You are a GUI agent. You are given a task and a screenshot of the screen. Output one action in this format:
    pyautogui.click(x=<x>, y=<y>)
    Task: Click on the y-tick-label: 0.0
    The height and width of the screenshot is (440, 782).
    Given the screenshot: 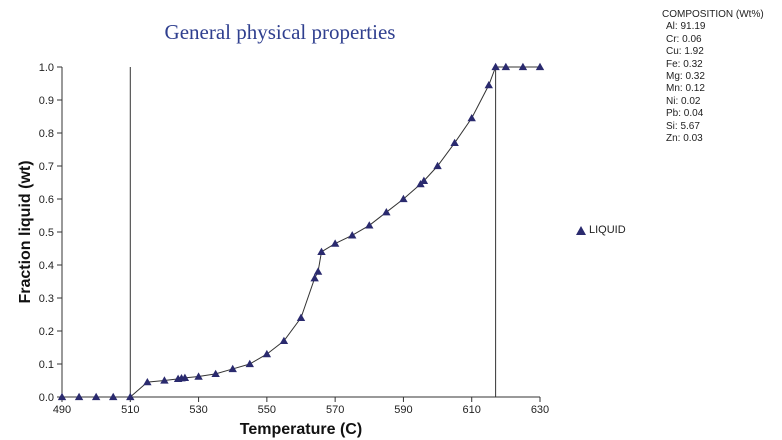 What is the action you would take?
    pyautogui.click(x=46, y=398)
    